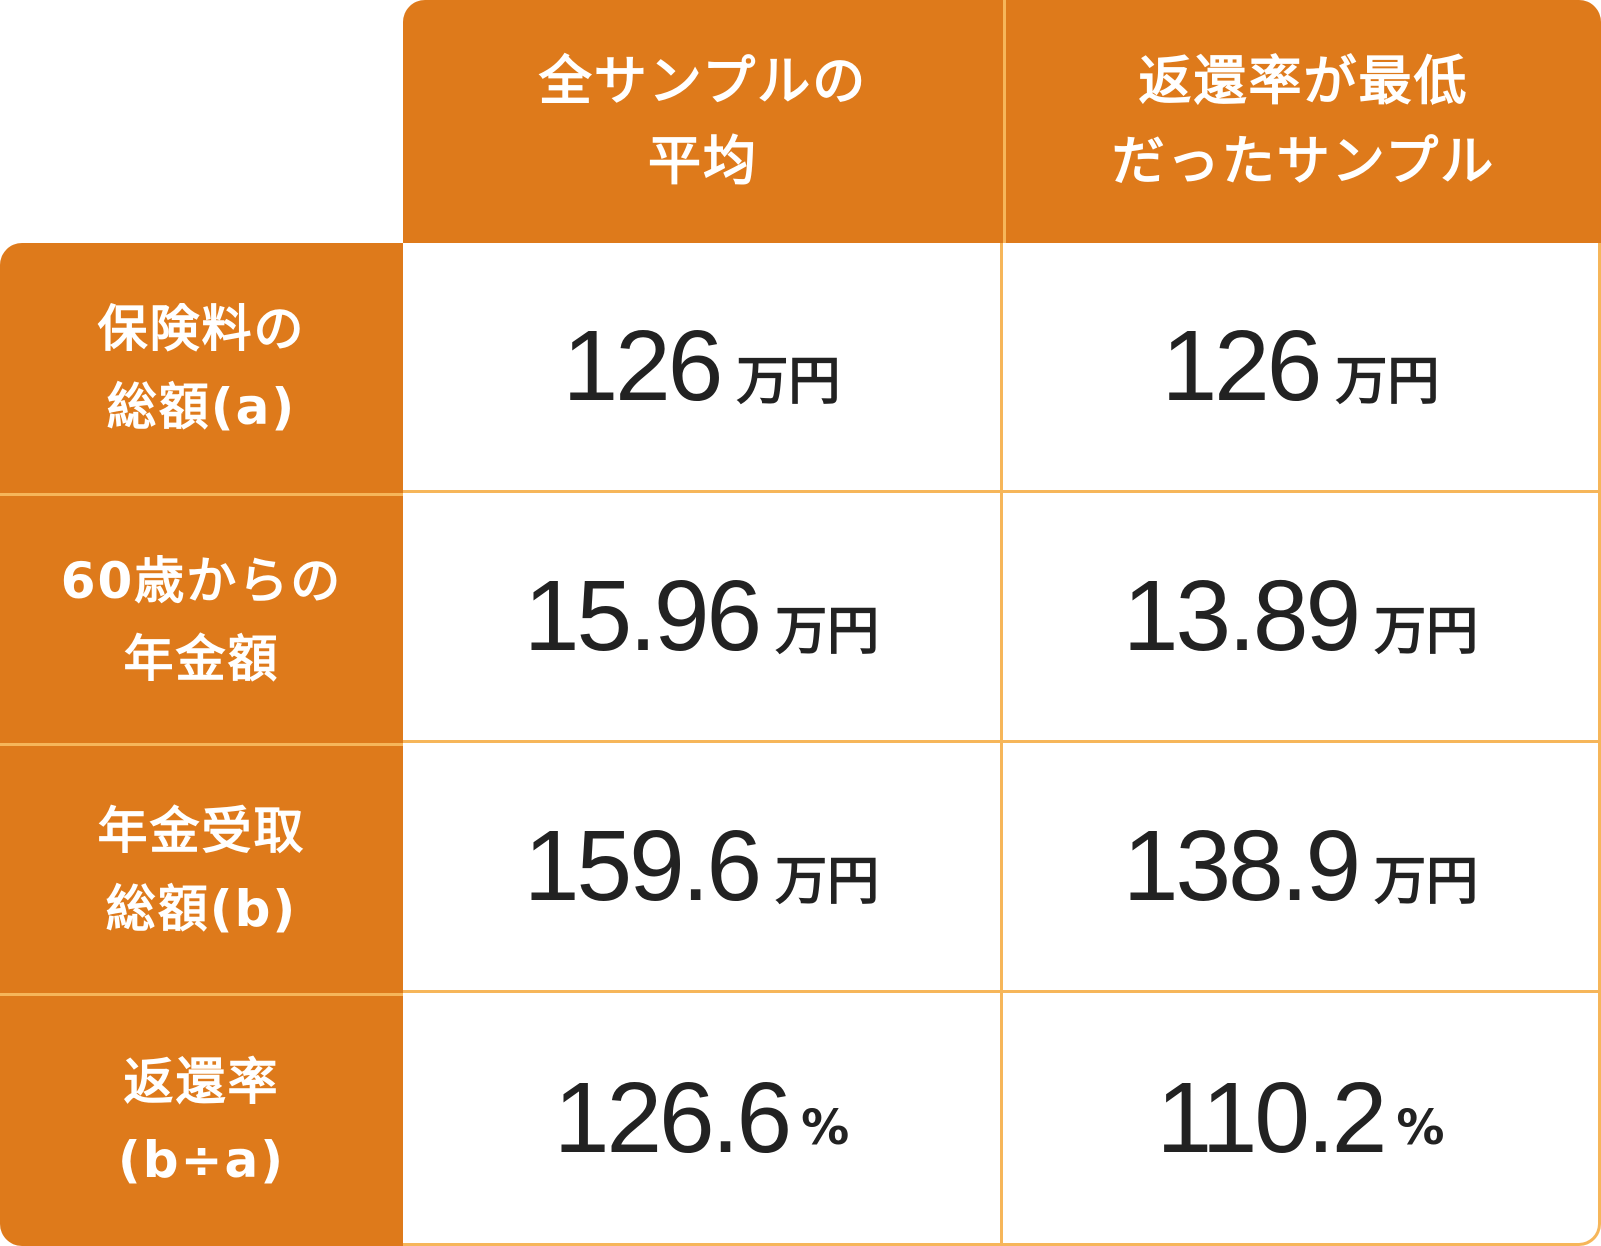 This screenshot has width=1601, height=1246. Describe the element at coordinates (1241, 616) in the screenshot. I see `cell-value: 13.89` at that location.